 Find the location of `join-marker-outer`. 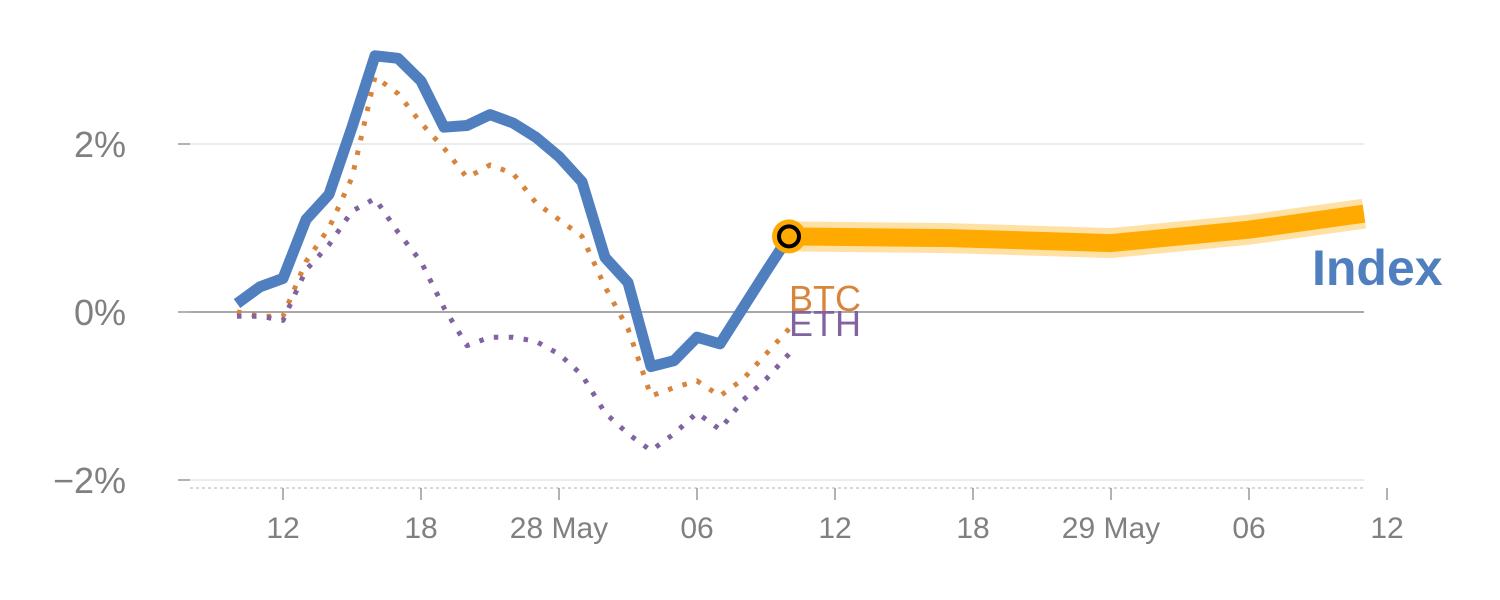

join-marker-outer is located at coordinates (789, 236).